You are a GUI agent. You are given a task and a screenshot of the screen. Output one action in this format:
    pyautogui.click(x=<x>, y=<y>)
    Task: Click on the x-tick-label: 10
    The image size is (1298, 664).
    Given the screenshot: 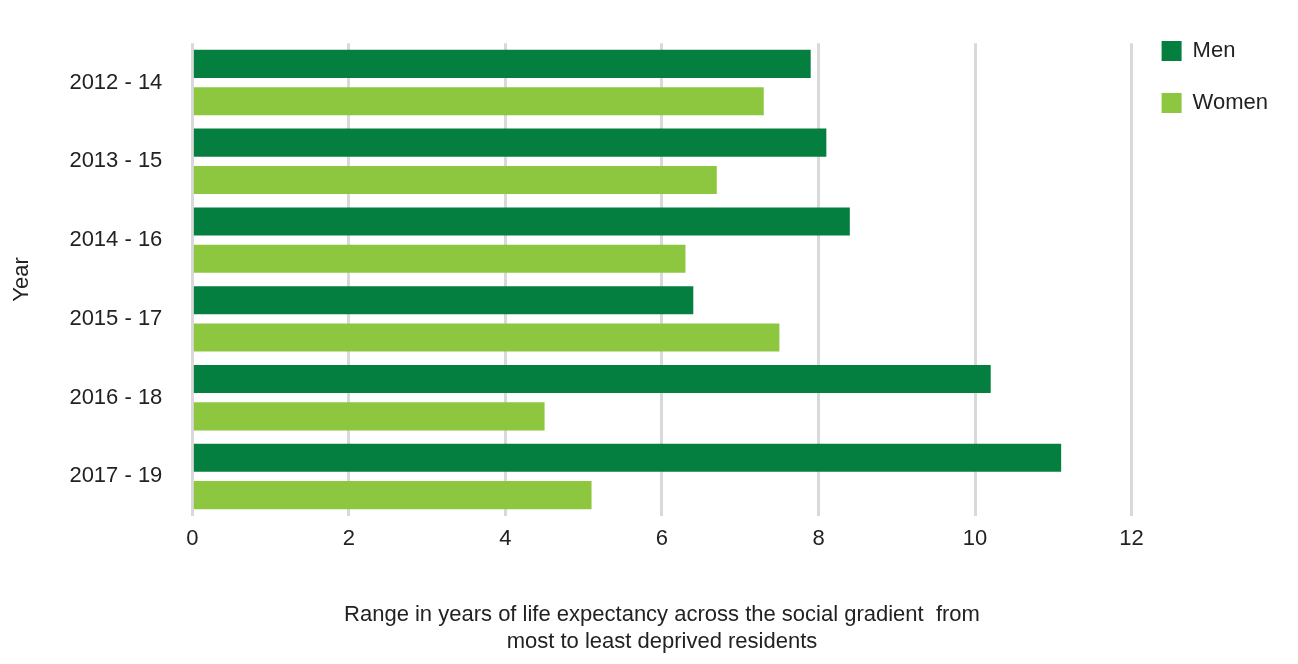 What is the action you would take?
    pyautogui.click(x=975, y=538)
    